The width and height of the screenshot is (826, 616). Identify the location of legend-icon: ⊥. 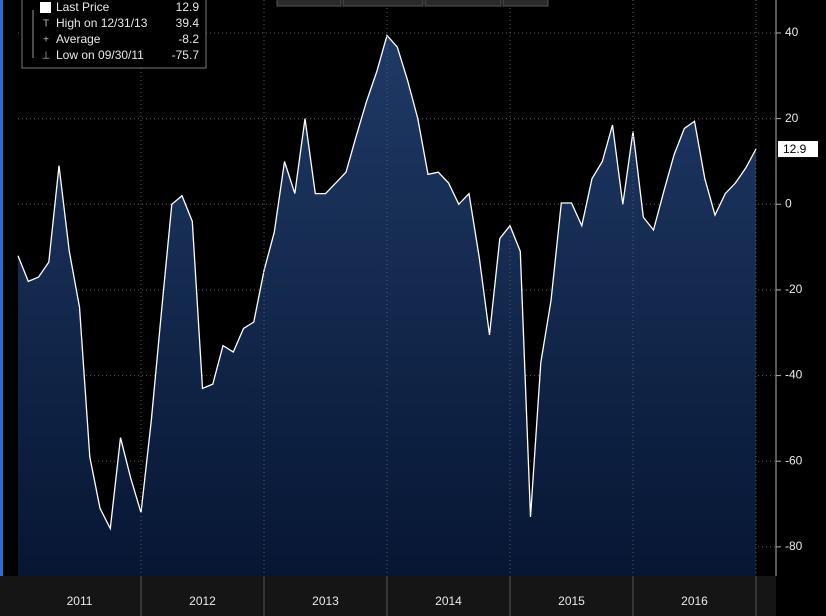
(46, 56).